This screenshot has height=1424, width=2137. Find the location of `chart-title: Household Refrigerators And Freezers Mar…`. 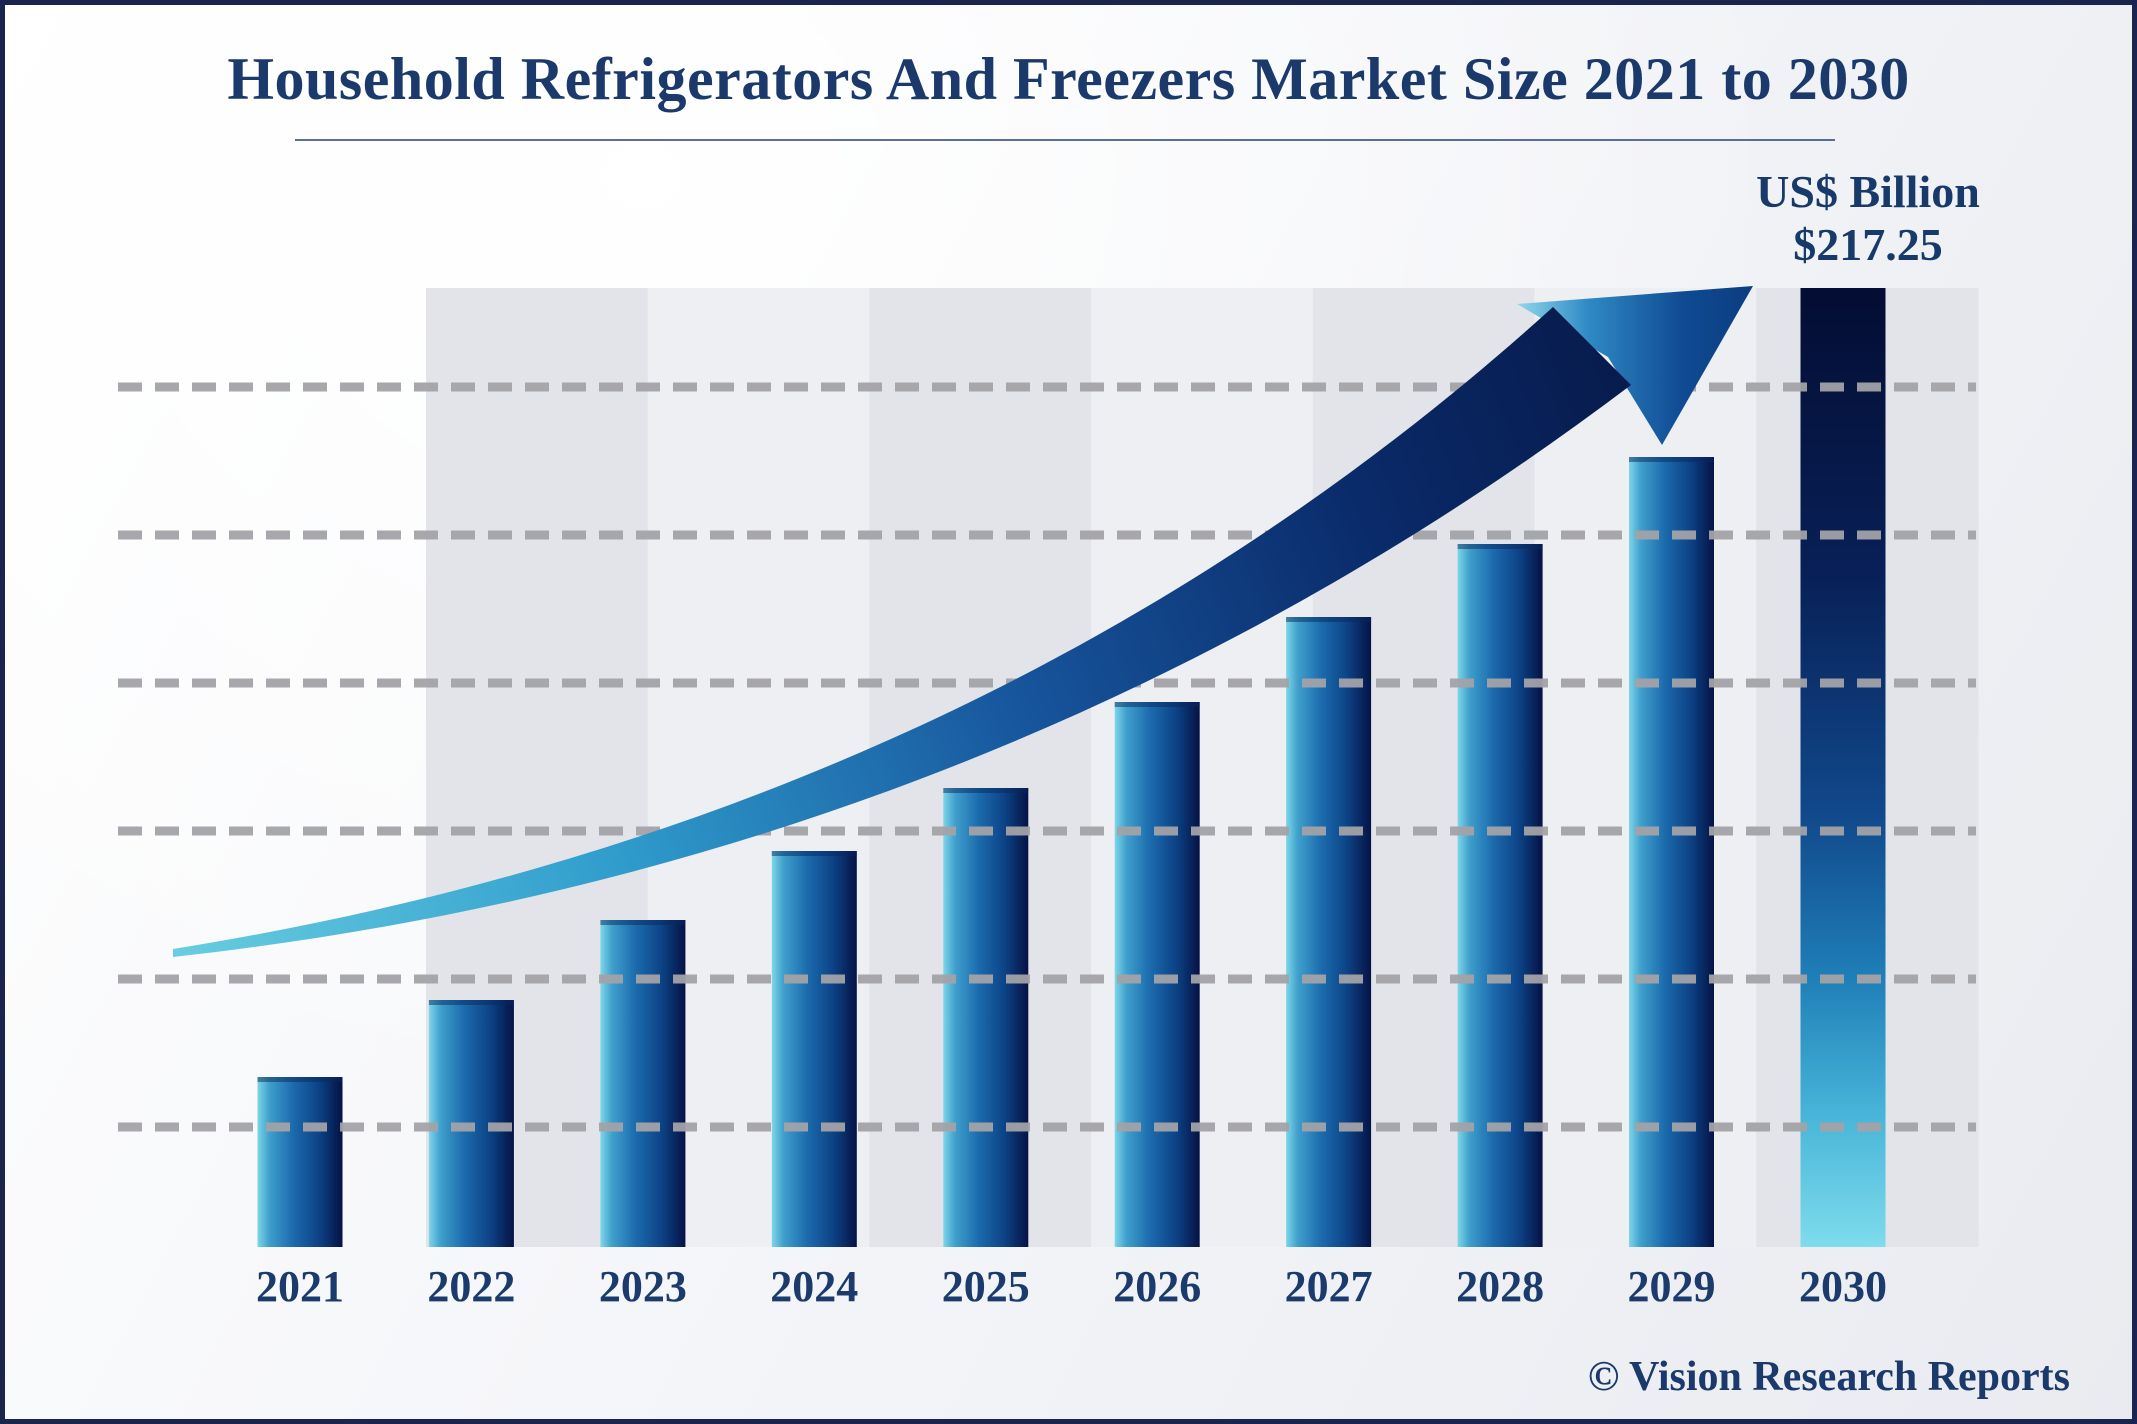

chart-title: Household Refrigerators And Freezers Mar… is located at coordinates (1068, 79).